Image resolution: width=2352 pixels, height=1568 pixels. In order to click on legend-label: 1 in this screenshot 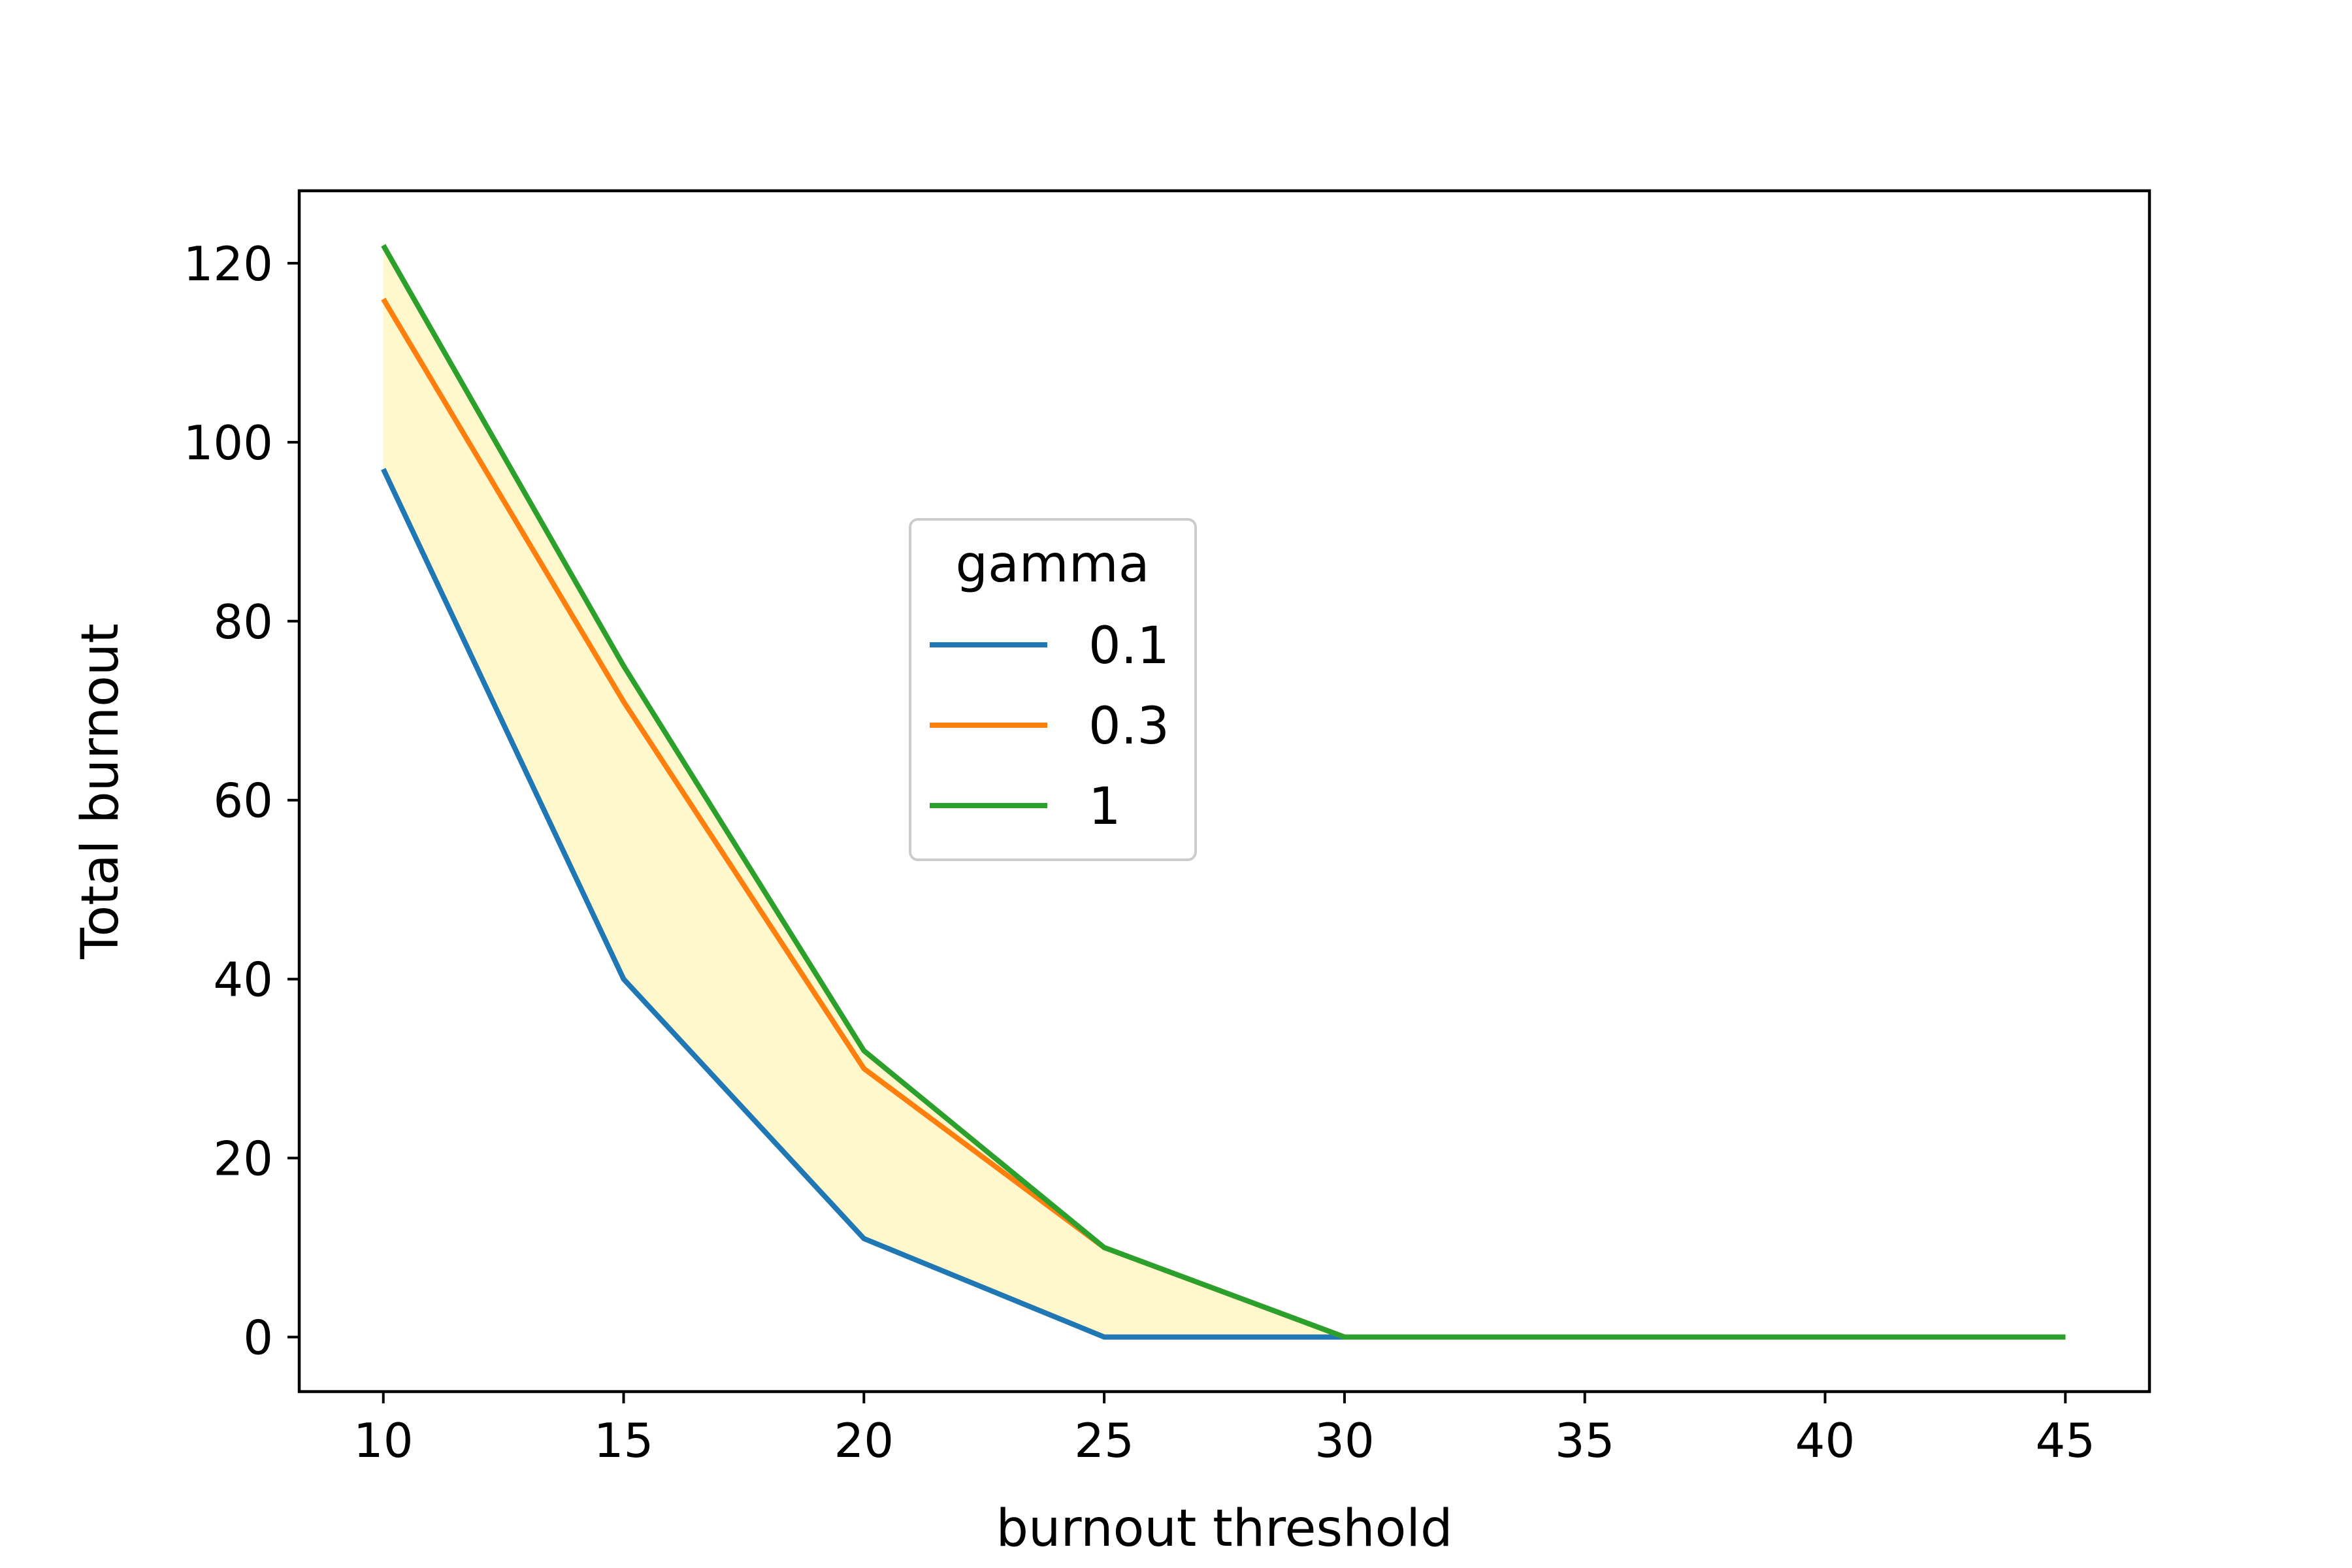, I will do `click(1104, 806)`.